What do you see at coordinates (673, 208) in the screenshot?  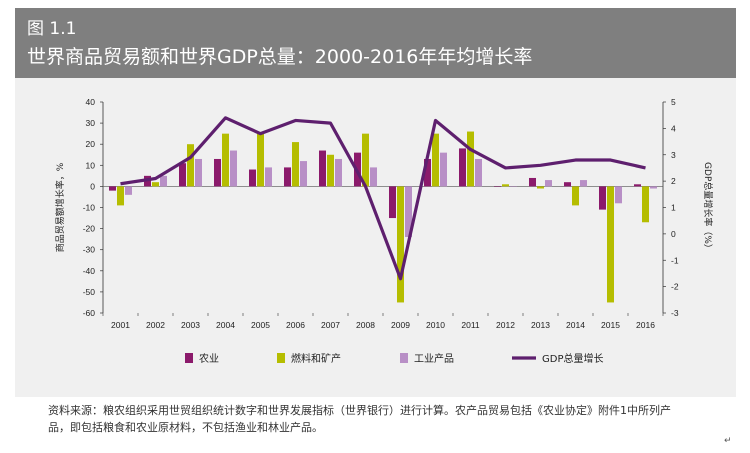 I see `right-tick-label: 1` at bounding box center [673, 208].